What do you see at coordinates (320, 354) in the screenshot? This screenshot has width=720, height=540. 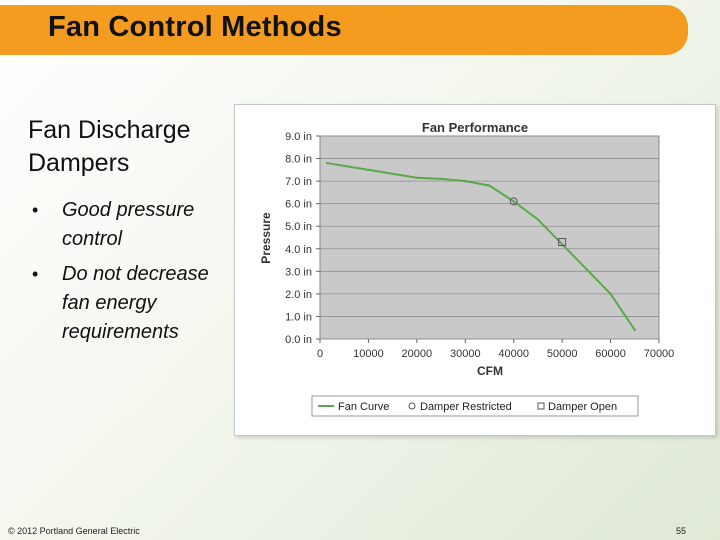 I see `x-tick-label: 0` at bounding box center [320, 354].